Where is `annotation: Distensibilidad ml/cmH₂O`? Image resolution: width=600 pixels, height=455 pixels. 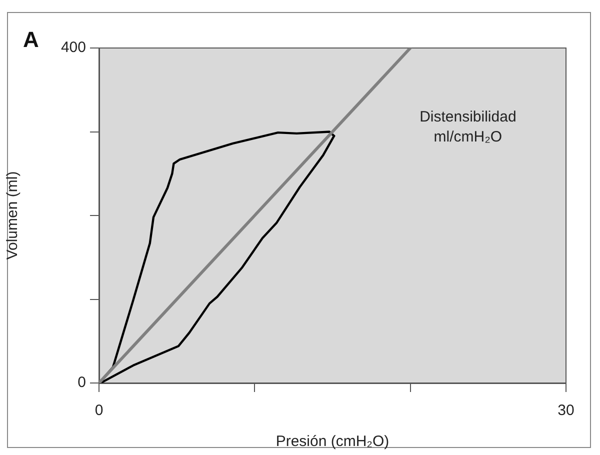 annotation: Distensibilidad ml/cmH₂O is located at coordinates (468, 127).